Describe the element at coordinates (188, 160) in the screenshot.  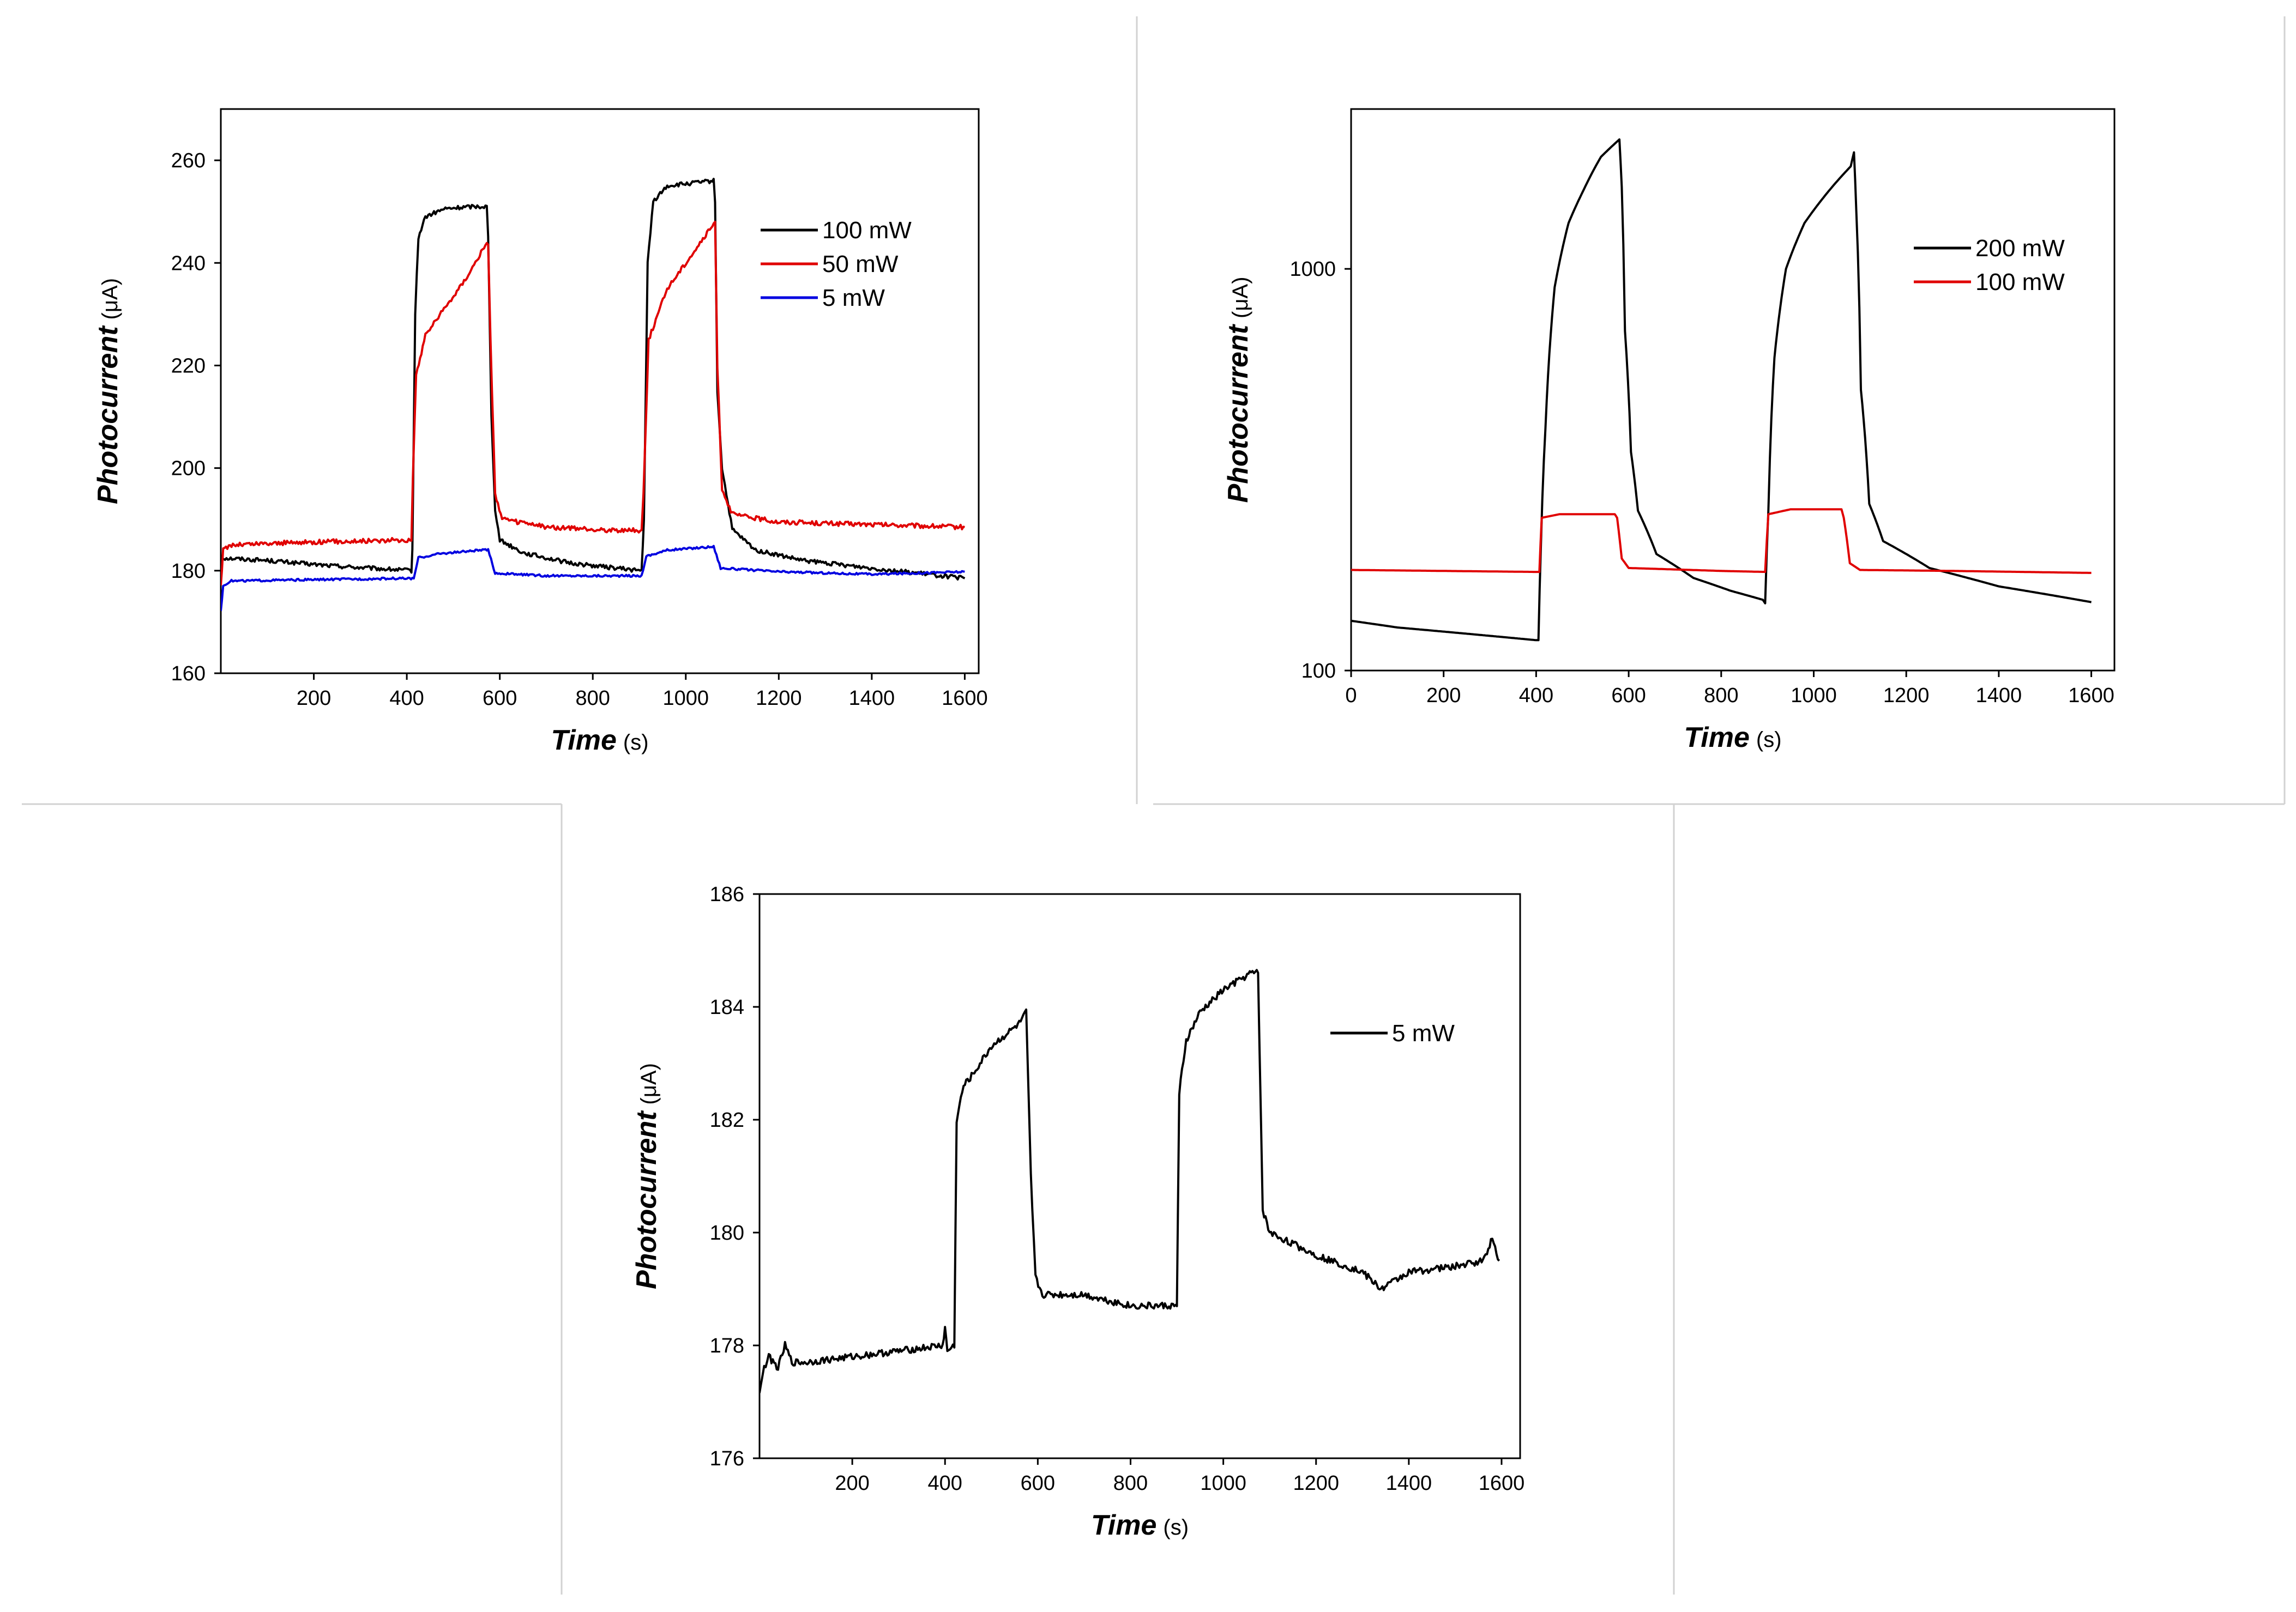
I see `y-tick-label: 260` at that location.